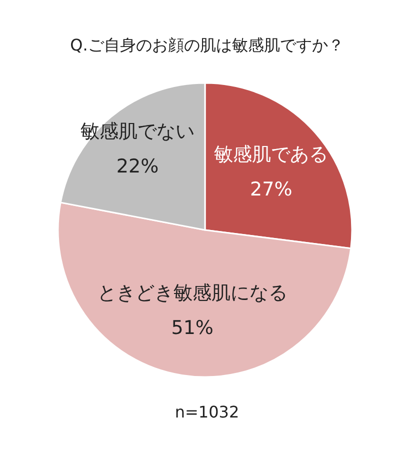 The width and height of the screenshot is (414, 450). I want to click on title: Q.ご自身のお顔の肌は敏感肌ですか？, so click(207, 45).